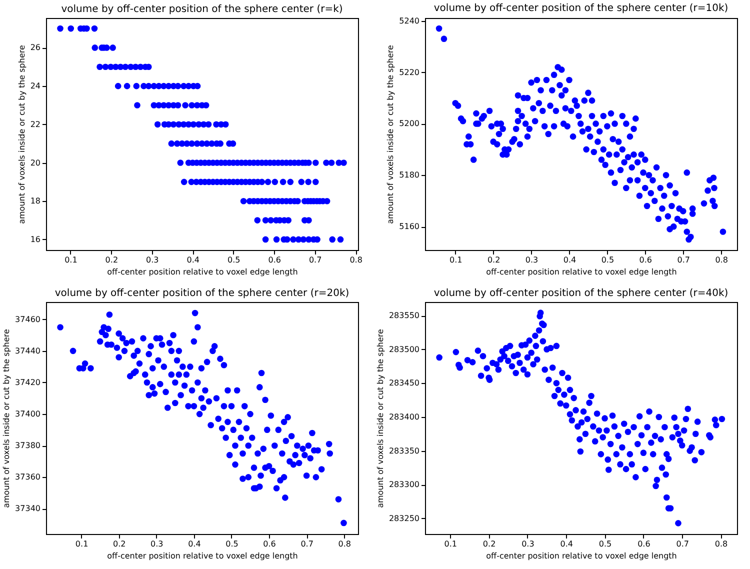 This screenshot has height=569, width=750. I want to click on y-tick-label: 37360, so click(27, 477).